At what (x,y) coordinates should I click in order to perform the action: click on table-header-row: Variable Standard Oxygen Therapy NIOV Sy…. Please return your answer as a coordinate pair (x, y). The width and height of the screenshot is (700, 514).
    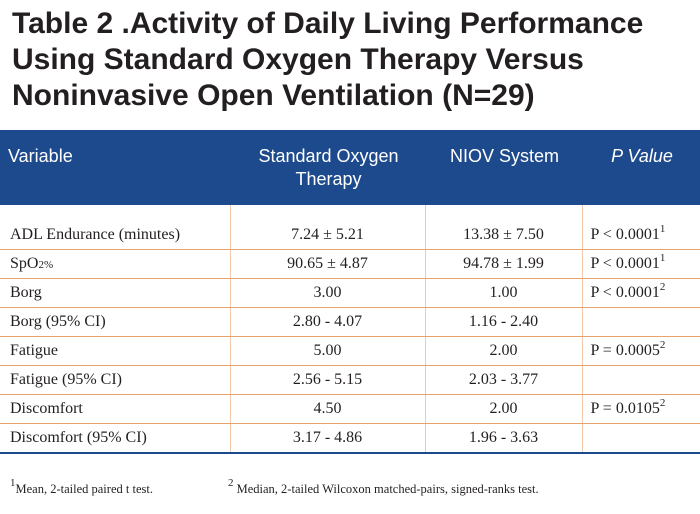
    Looking at the image, I should click on (350, 167).